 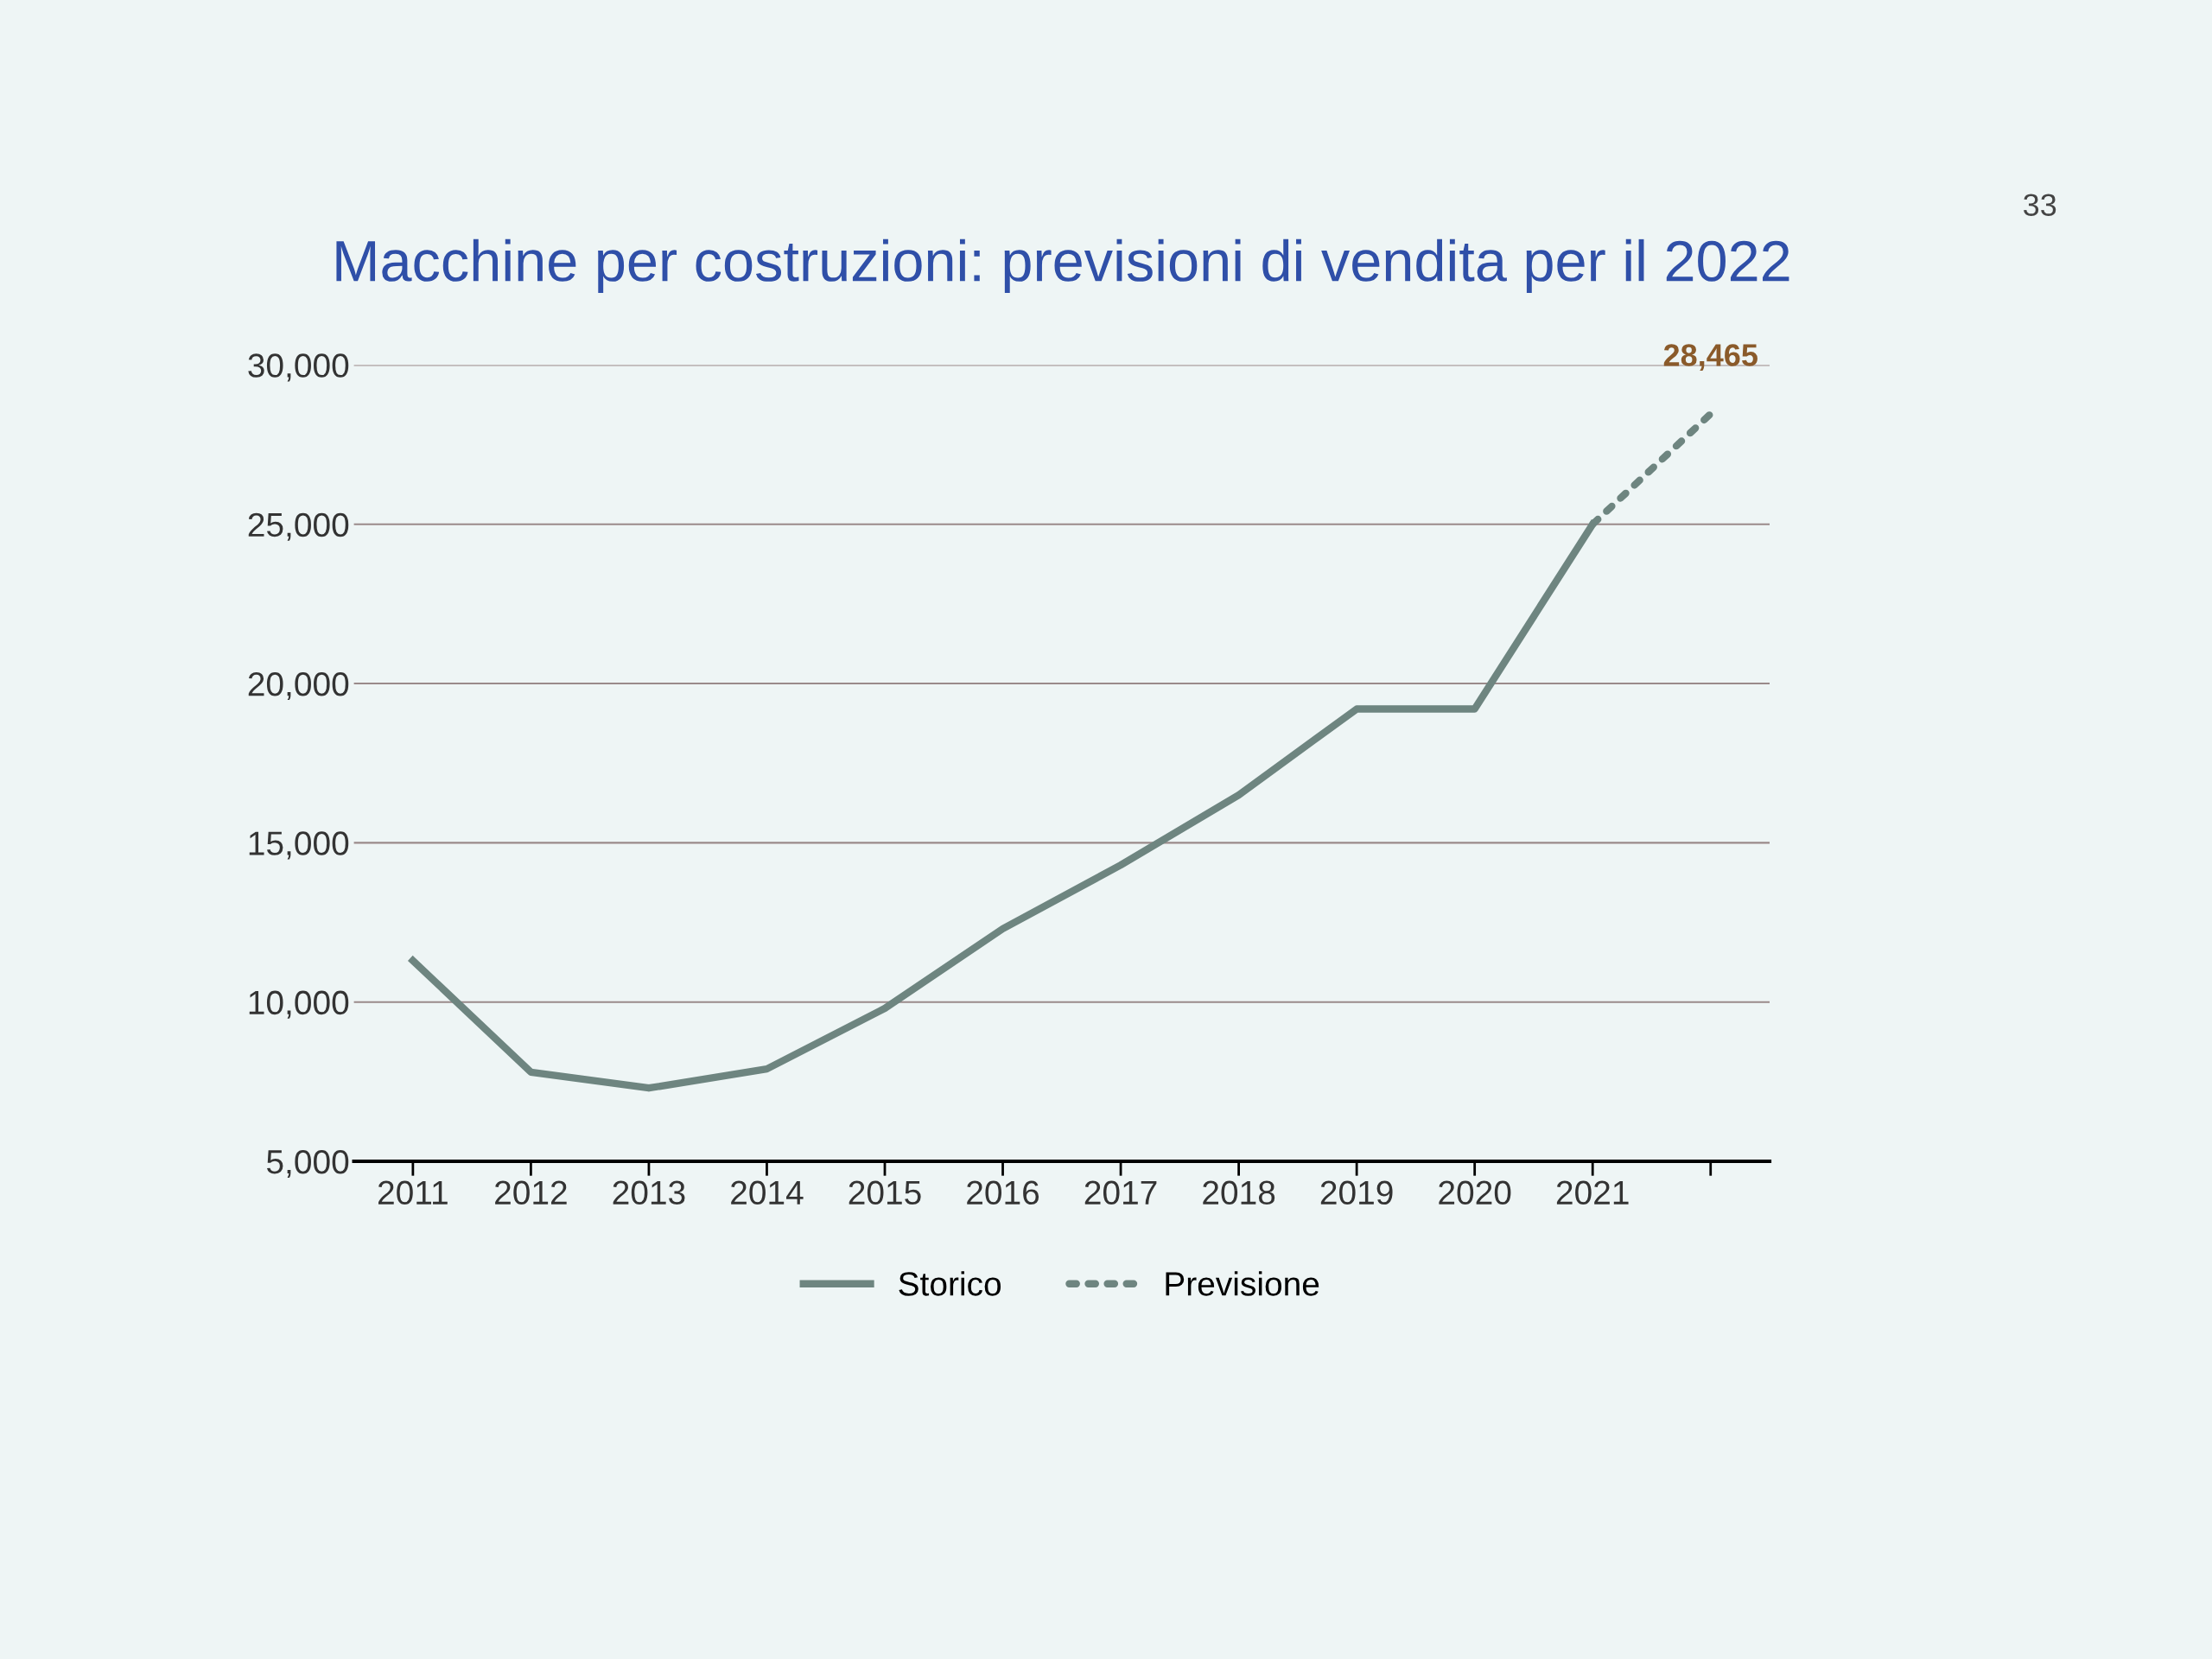 I want to click on x-tick-label: 2018, so click(x=1239, y=1192).